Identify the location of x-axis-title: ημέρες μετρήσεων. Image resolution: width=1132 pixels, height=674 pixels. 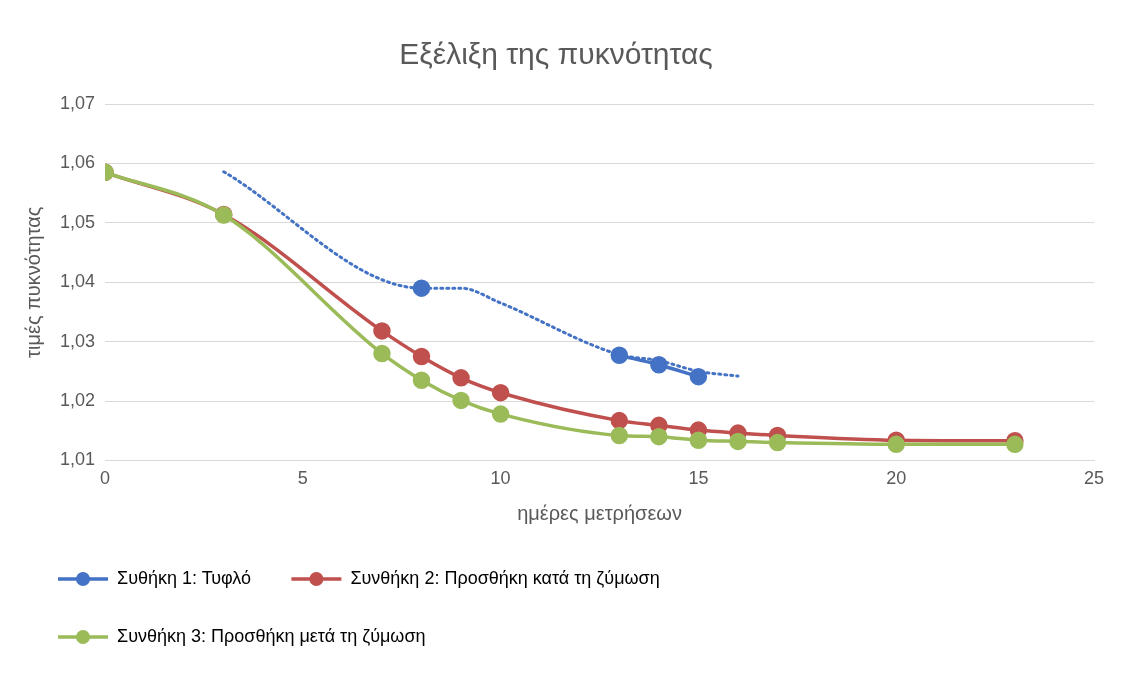
(599, 512).